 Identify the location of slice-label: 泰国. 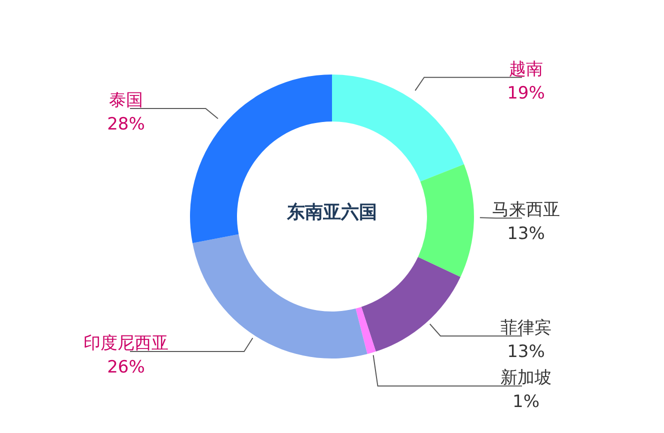
(126, 100).